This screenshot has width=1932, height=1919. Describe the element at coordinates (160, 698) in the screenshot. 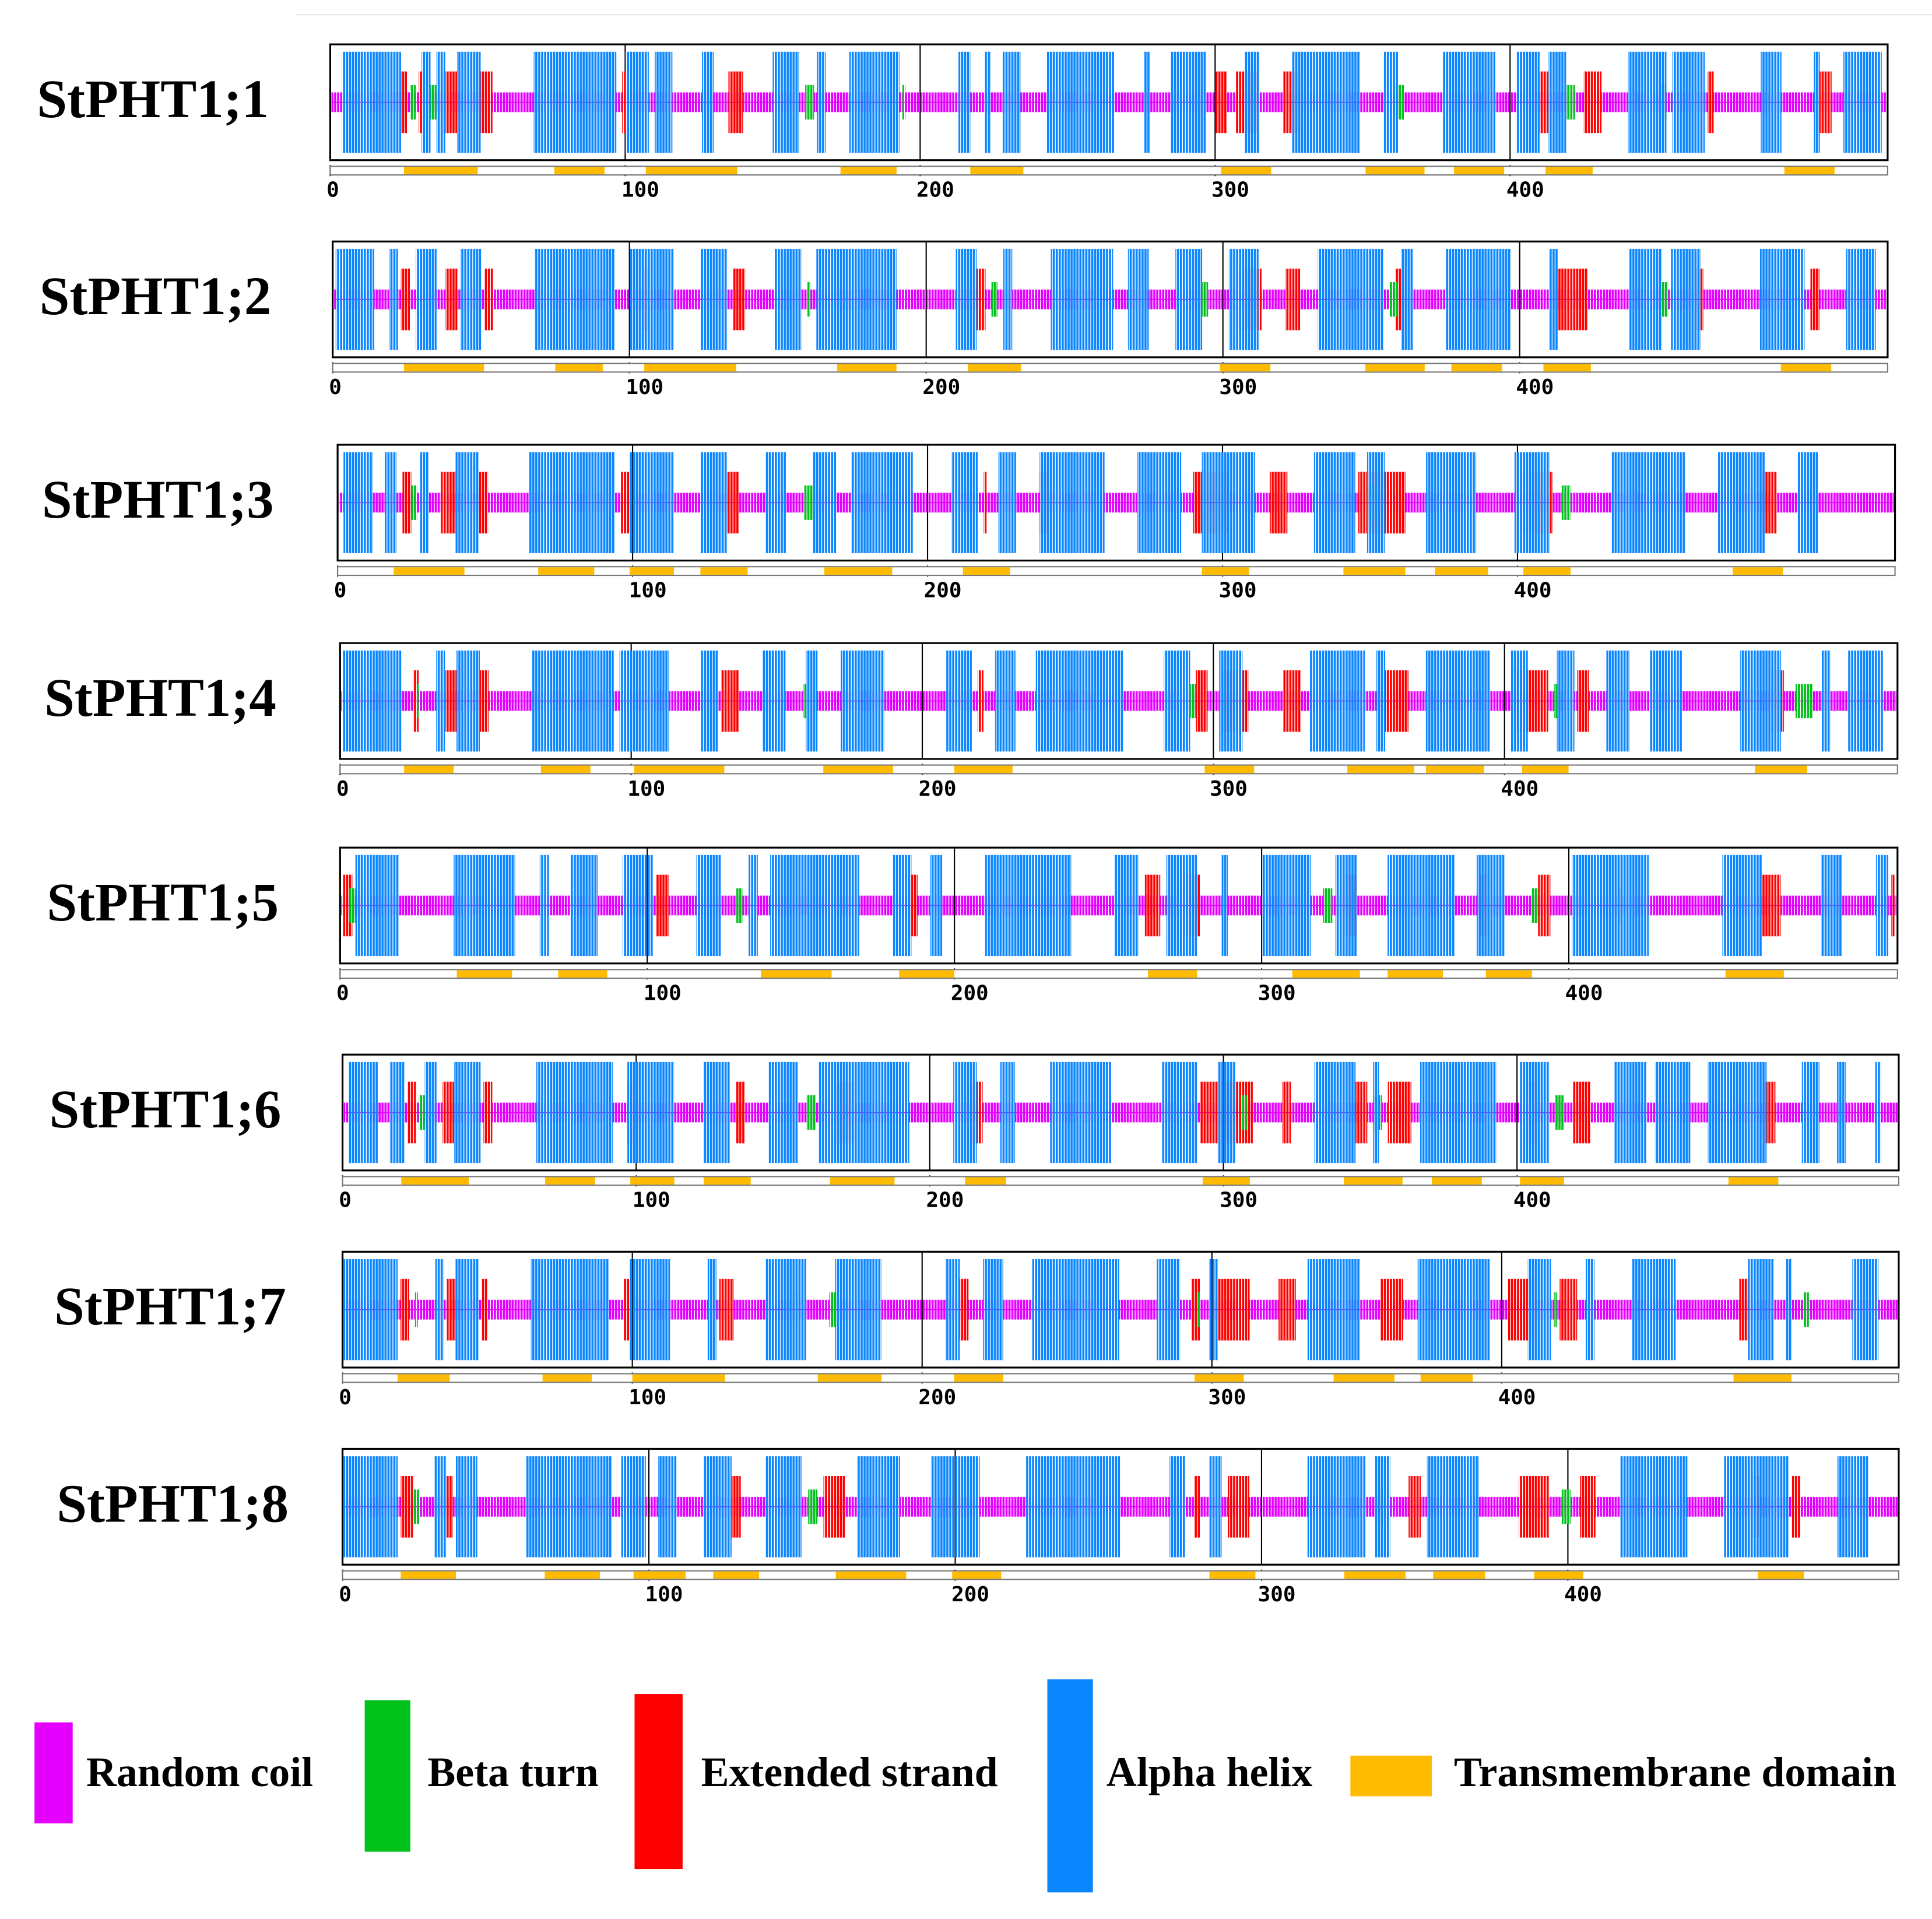

I see `track-label: StPHT1;4` at that location.